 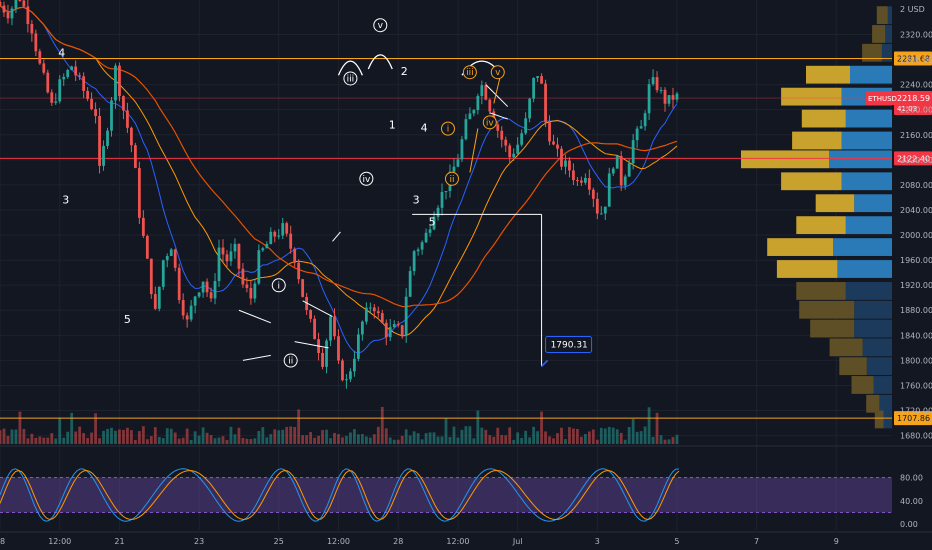 What do you see at coordinates (880, 98) in the screenshot?
I see `symbol-tag` at bounding box center [880, 98].